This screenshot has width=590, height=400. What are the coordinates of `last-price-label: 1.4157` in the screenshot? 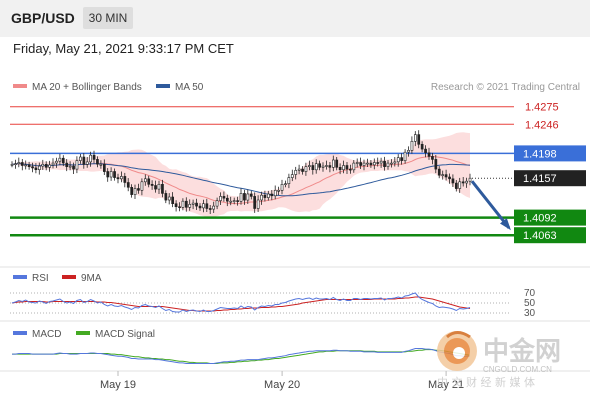 It's located at (540, 179).